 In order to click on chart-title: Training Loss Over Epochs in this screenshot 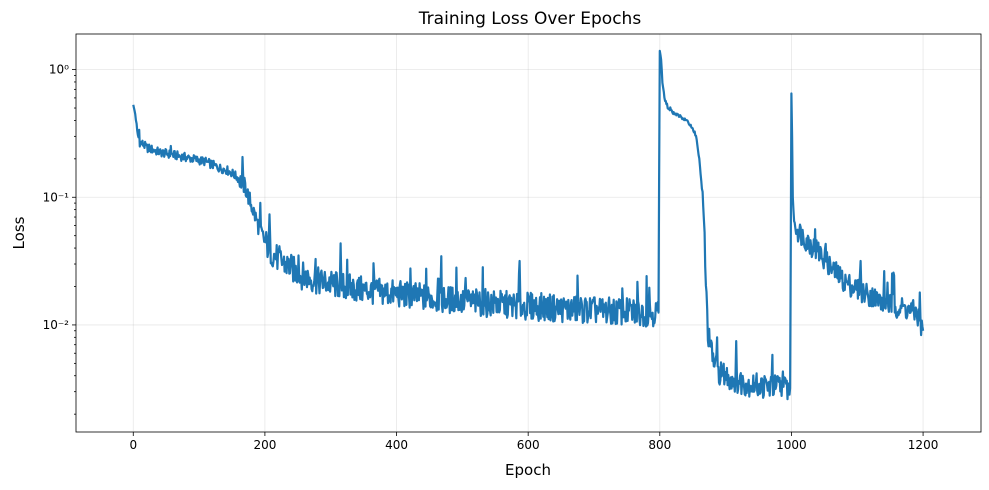, I will do `click(530, 19)`.